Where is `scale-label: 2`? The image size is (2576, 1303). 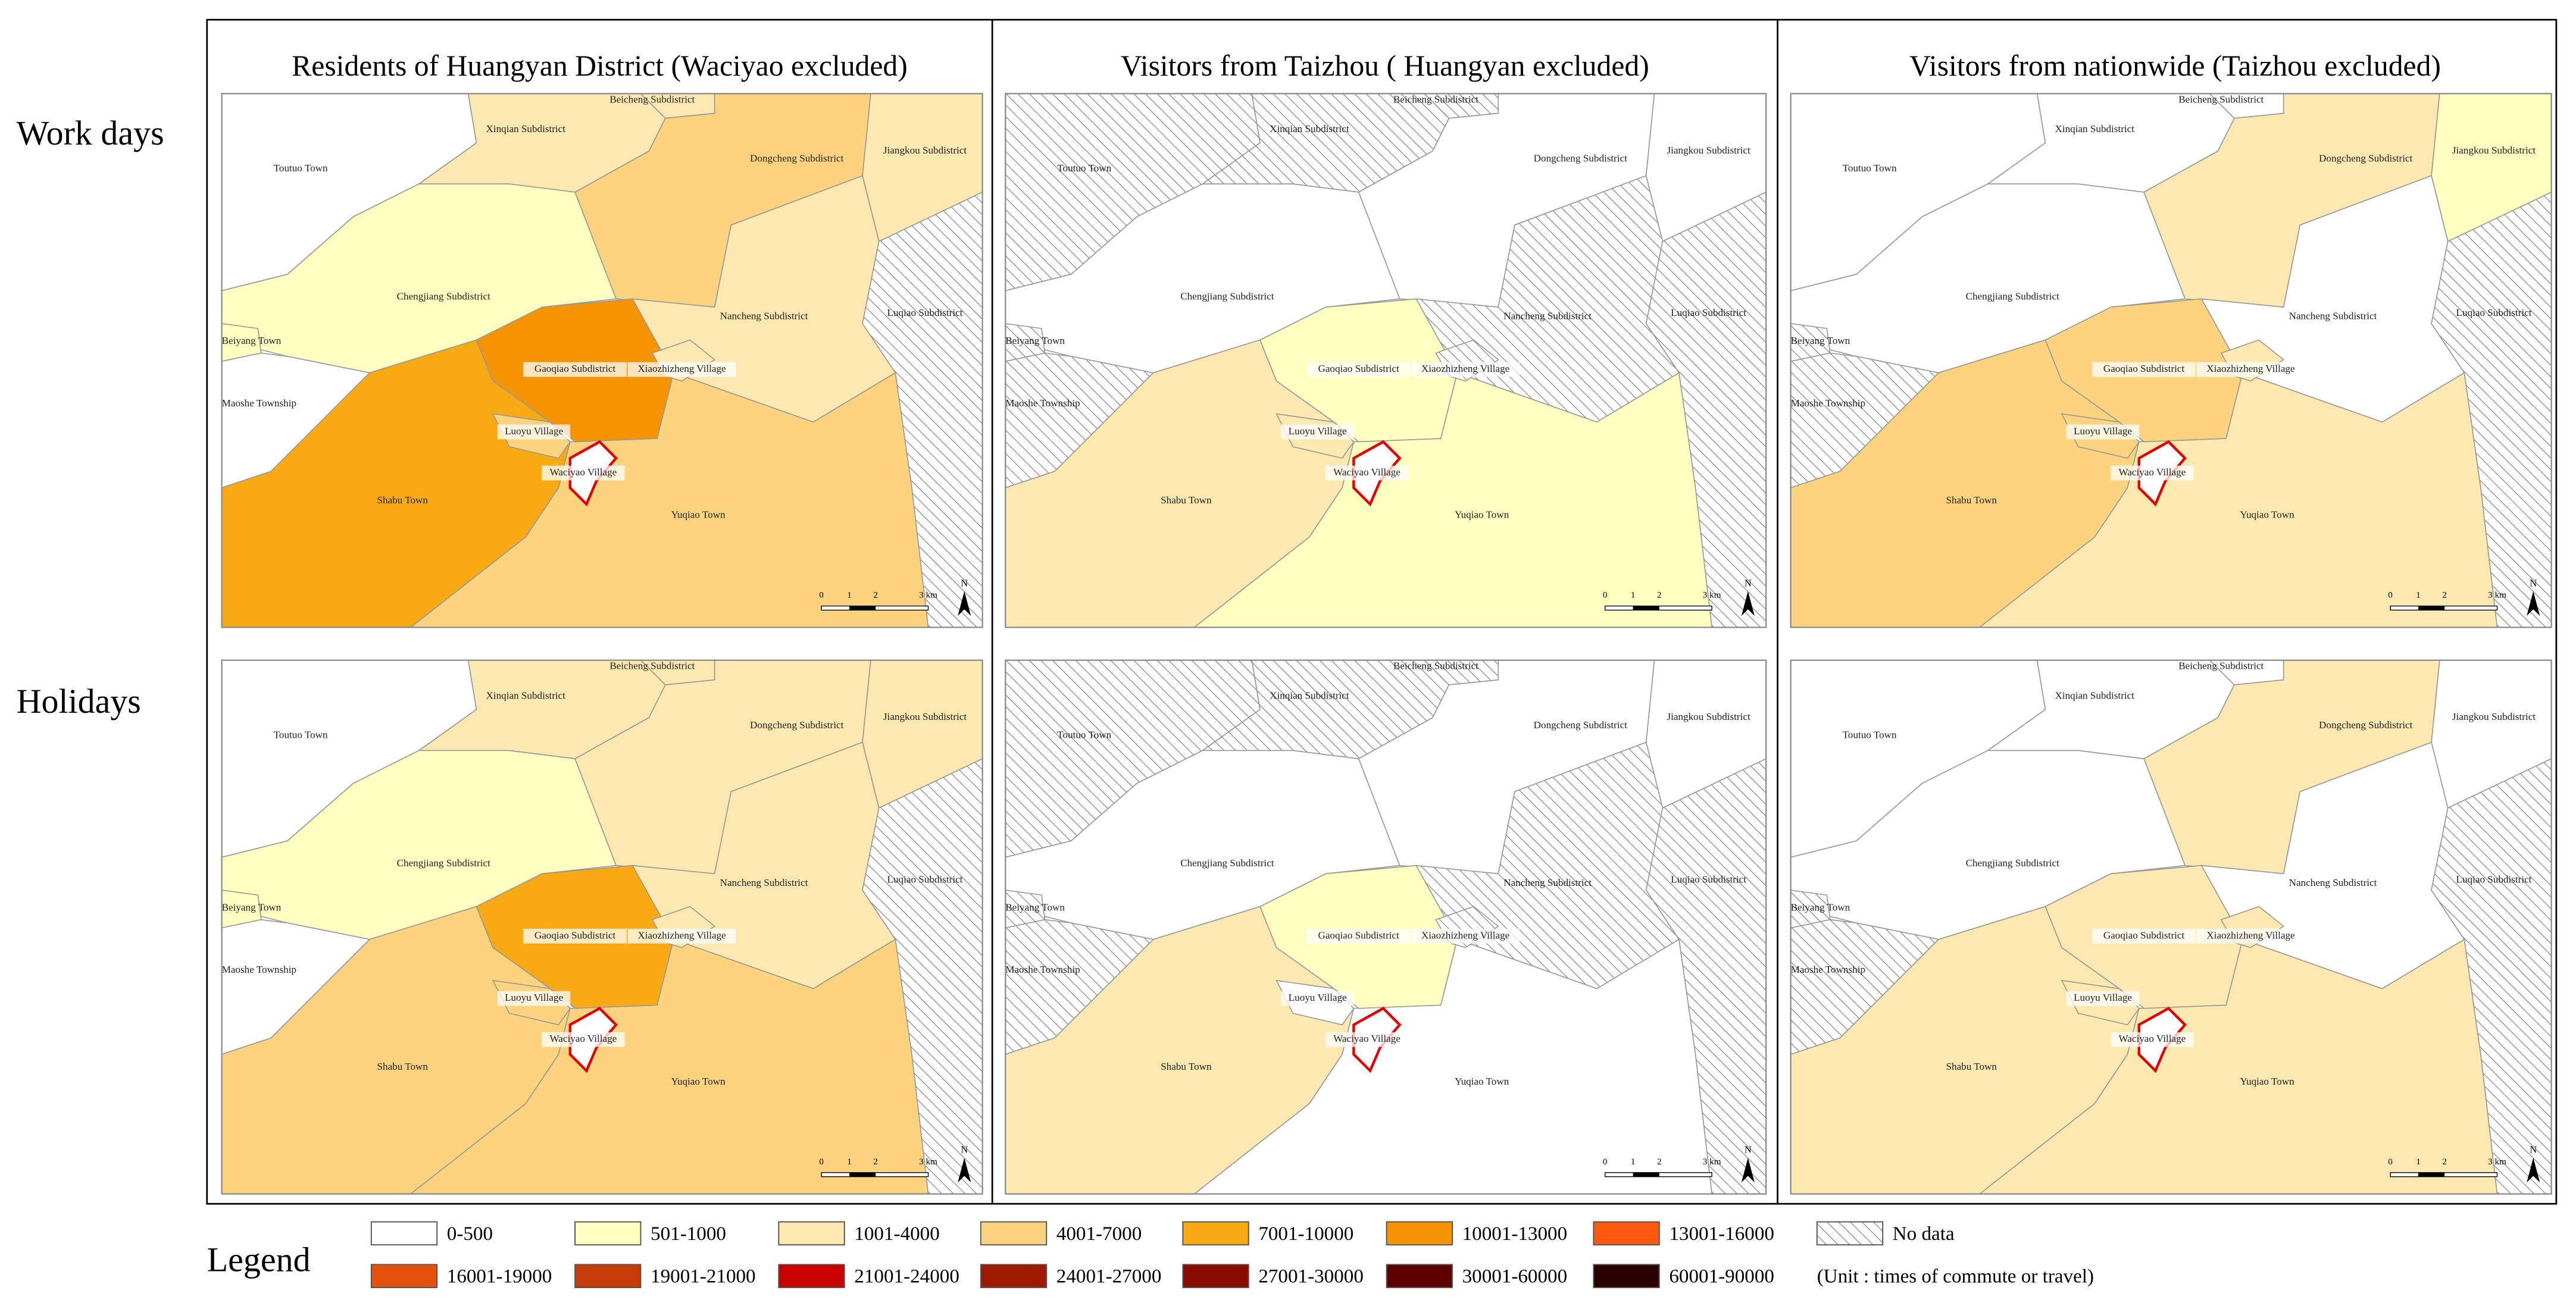 scale-label: 2 is located at coordinates (2444, 1162).